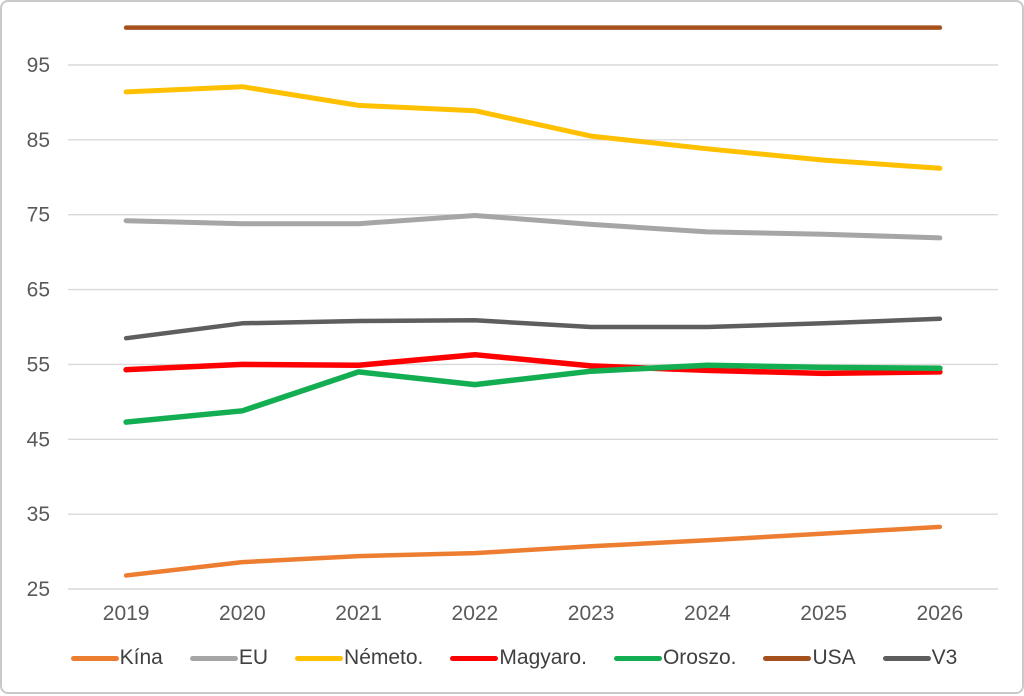 The width and height of the screenshot is (1024, 696). I want to click on y-tick-label-25: 25, so click(38, 589).